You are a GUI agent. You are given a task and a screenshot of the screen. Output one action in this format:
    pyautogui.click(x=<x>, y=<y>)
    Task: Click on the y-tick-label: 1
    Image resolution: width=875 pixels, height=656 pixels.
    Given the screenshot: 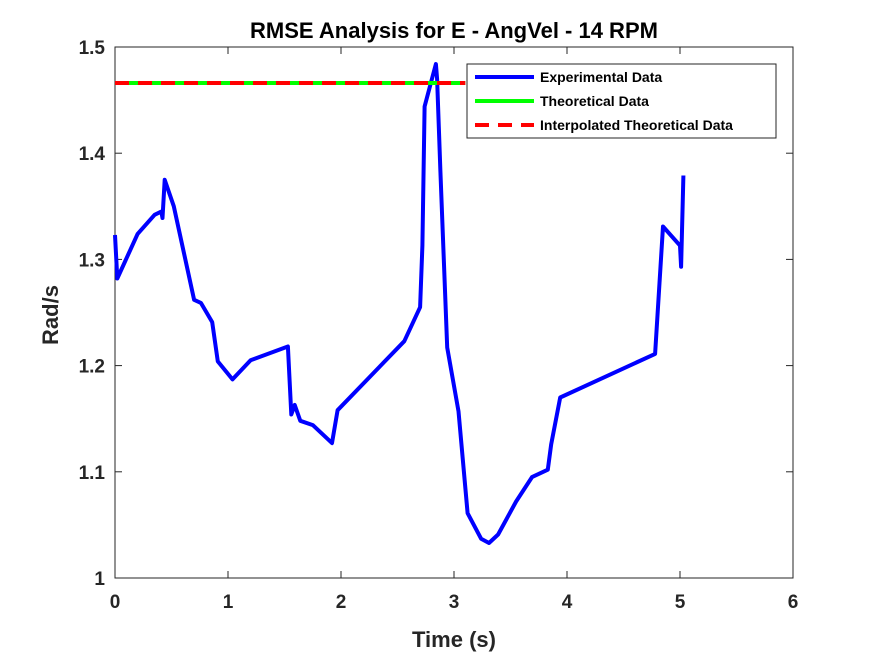 What is the action you would take?
    pyautogui.click(x=99, y=579)
    